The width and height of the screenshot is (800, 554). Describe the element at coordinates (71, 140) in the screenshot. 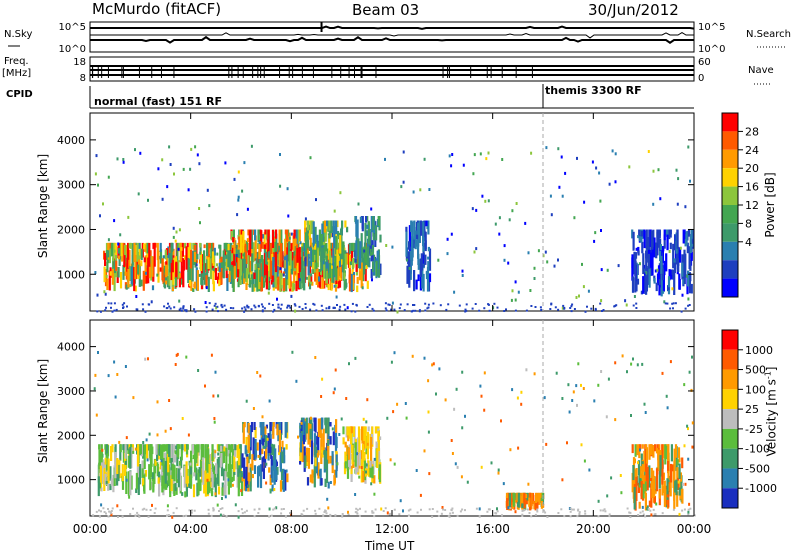

I see `y-tick-label: 4000` at that location.